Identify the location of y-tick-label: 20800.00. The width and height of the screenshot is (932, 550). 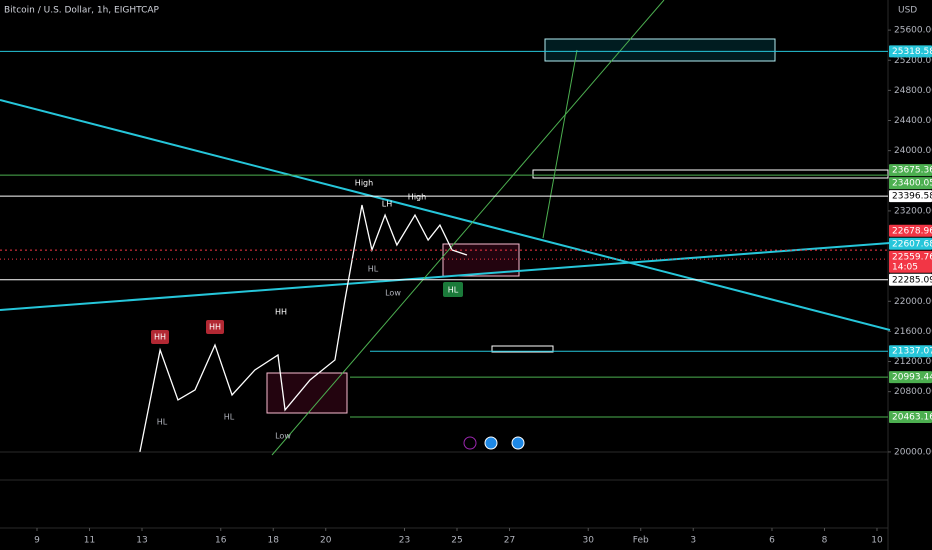
(913, 392).